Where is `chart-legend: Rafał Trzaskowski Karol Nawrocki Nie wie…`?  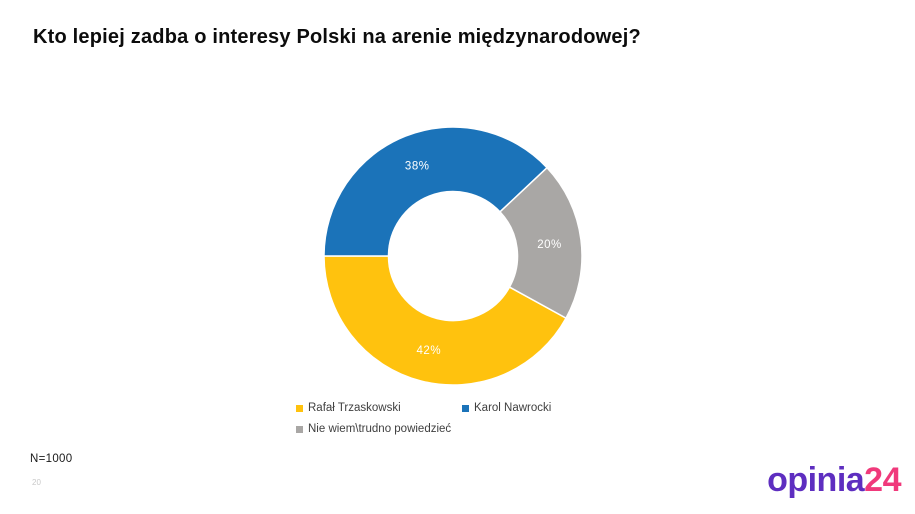 chart-legend: Rafał Trzaskowski Karol Nawrocki Nie wie… is located at coordinates (423, 418).